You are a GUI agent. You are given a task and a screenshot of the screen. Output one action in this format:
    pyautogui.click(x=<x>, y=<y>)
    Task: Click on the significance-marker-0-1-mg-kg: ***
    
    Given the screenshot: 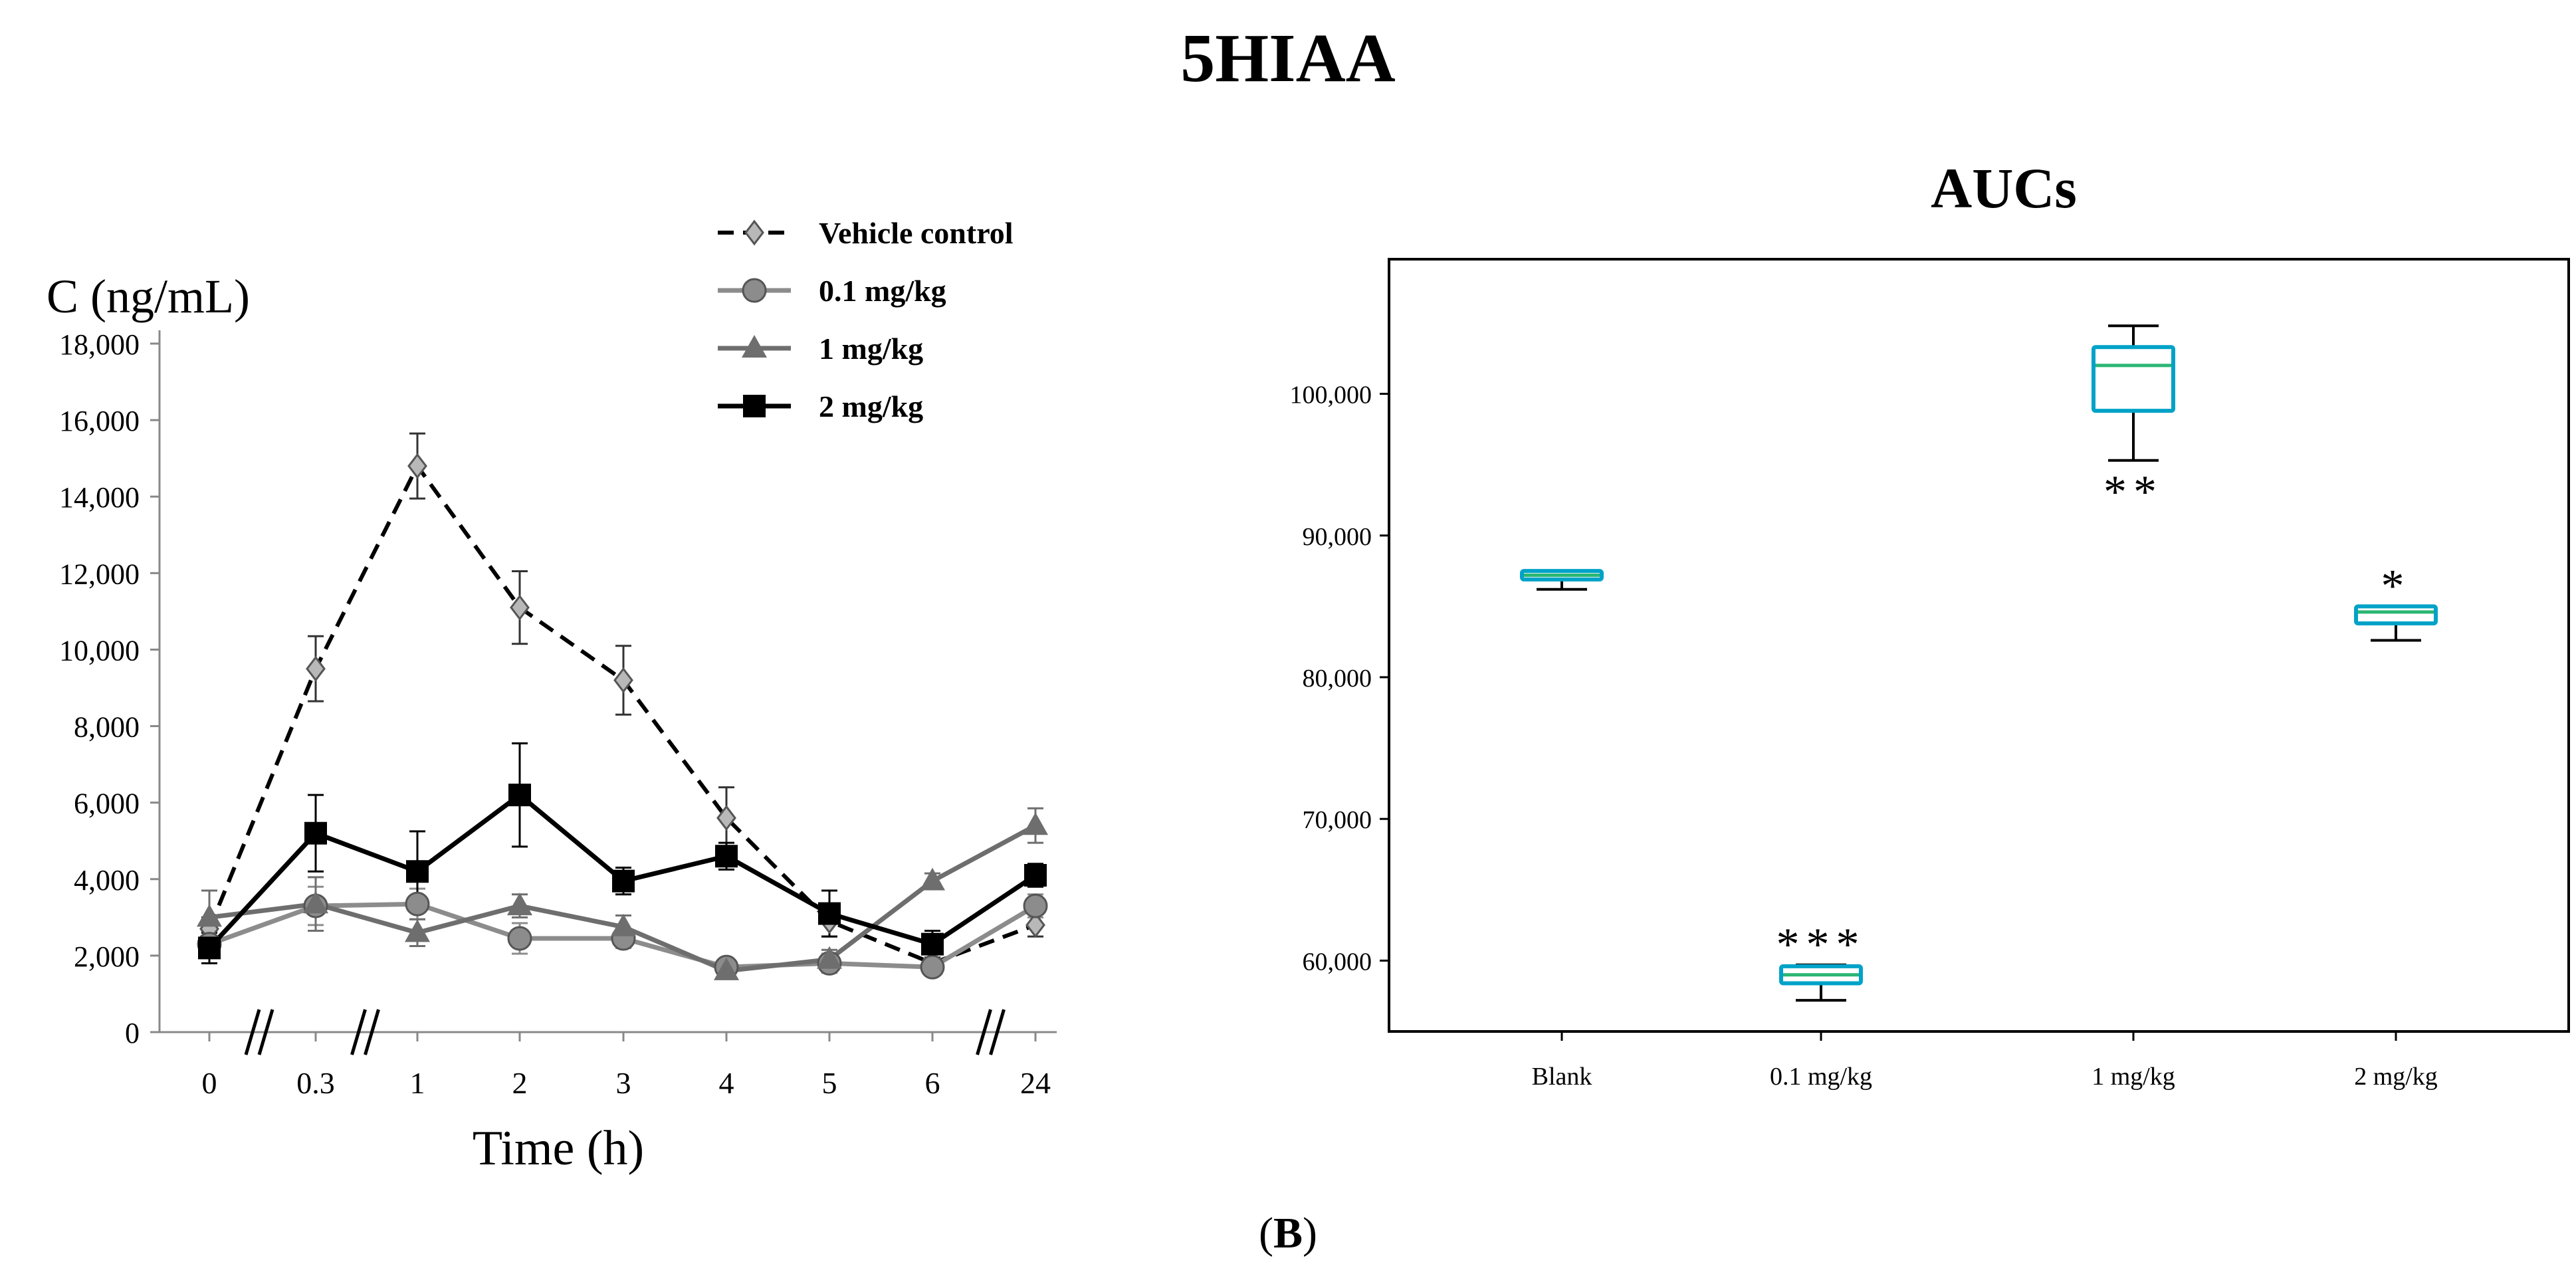 What is the action you would take?
    pyautogui.click(x=1821, y=944)
    